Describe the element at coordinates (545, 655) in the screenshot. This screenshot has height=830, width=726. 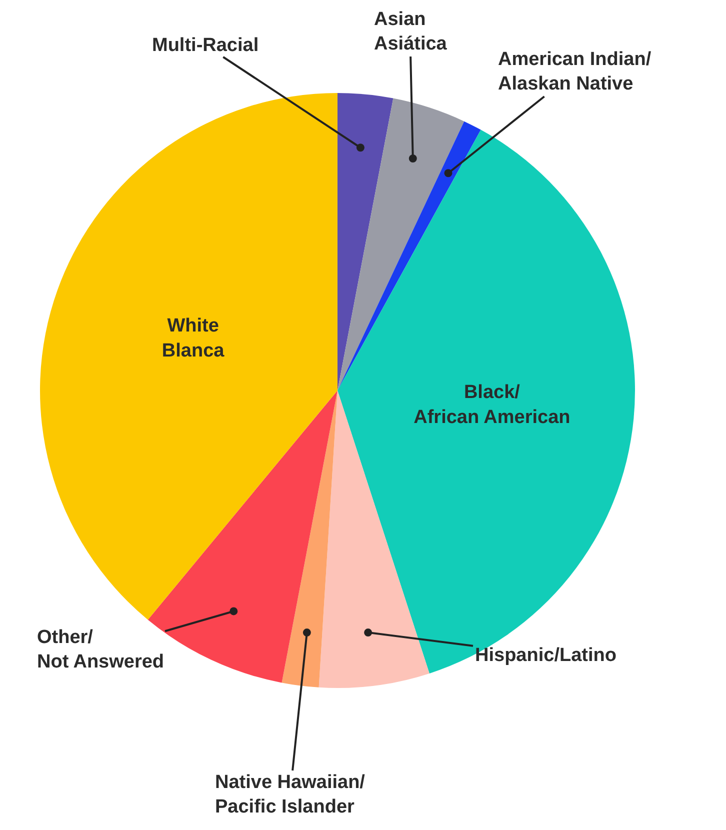
I see `slice-label: Hispanic/Latino` at that location.